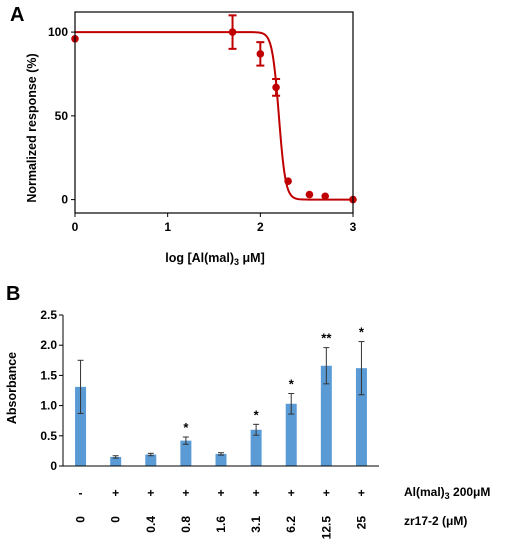 The height and width of the screenshot is (543, 505). I want to click on treatment-sign: -, so click(81, 493).